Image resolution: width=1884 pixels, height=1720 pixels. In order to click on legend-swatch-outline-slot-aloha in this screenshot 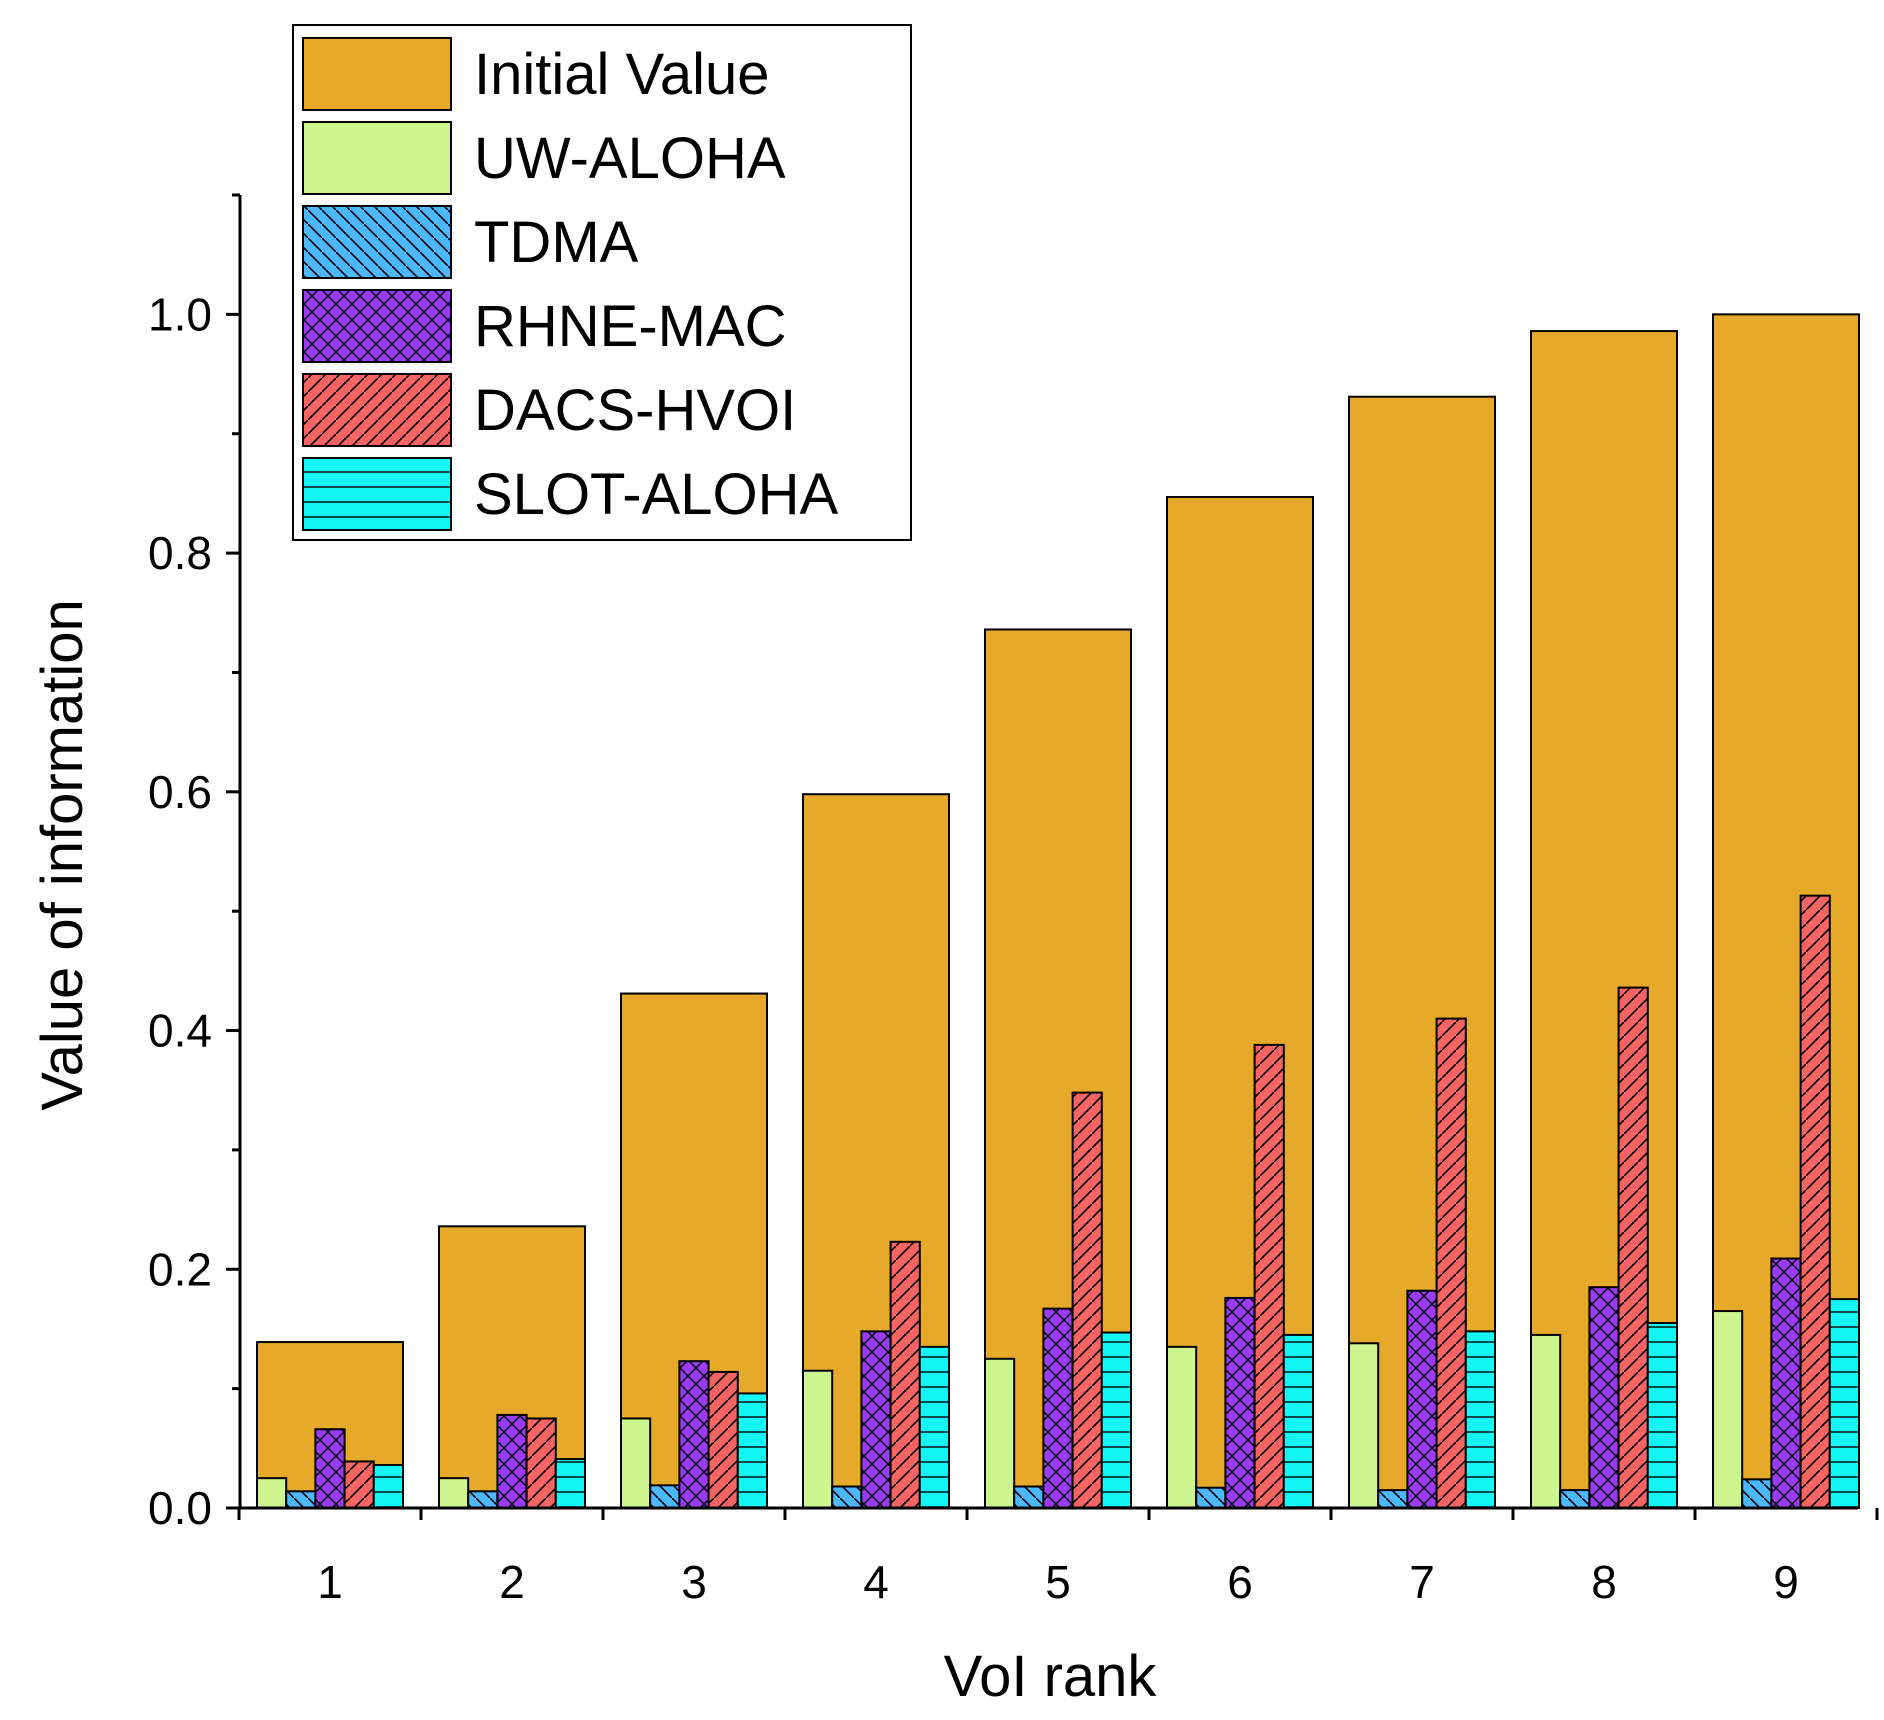, I will do `click(377, 494)`.